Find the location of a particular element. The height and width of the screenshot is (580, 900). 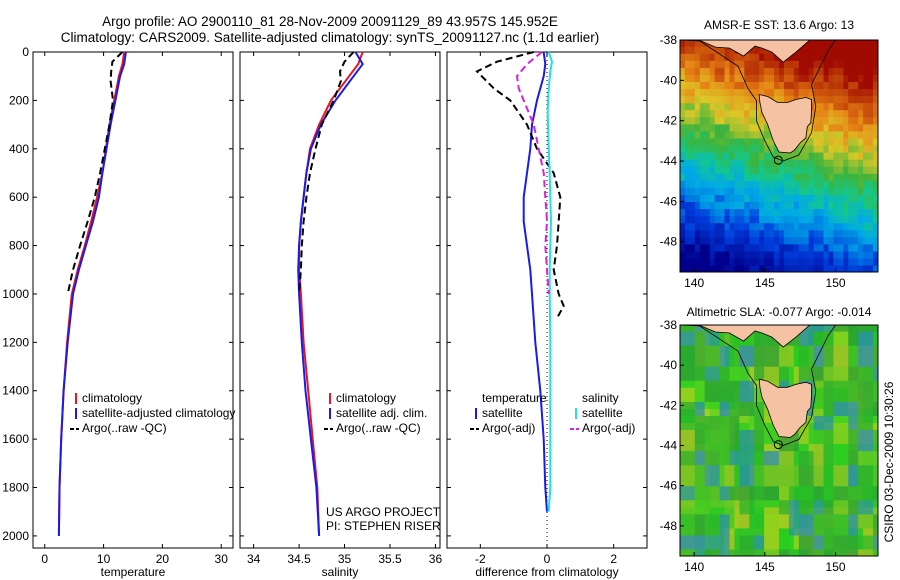

y-tick-label: 0 is located at coordinates (25, 52).